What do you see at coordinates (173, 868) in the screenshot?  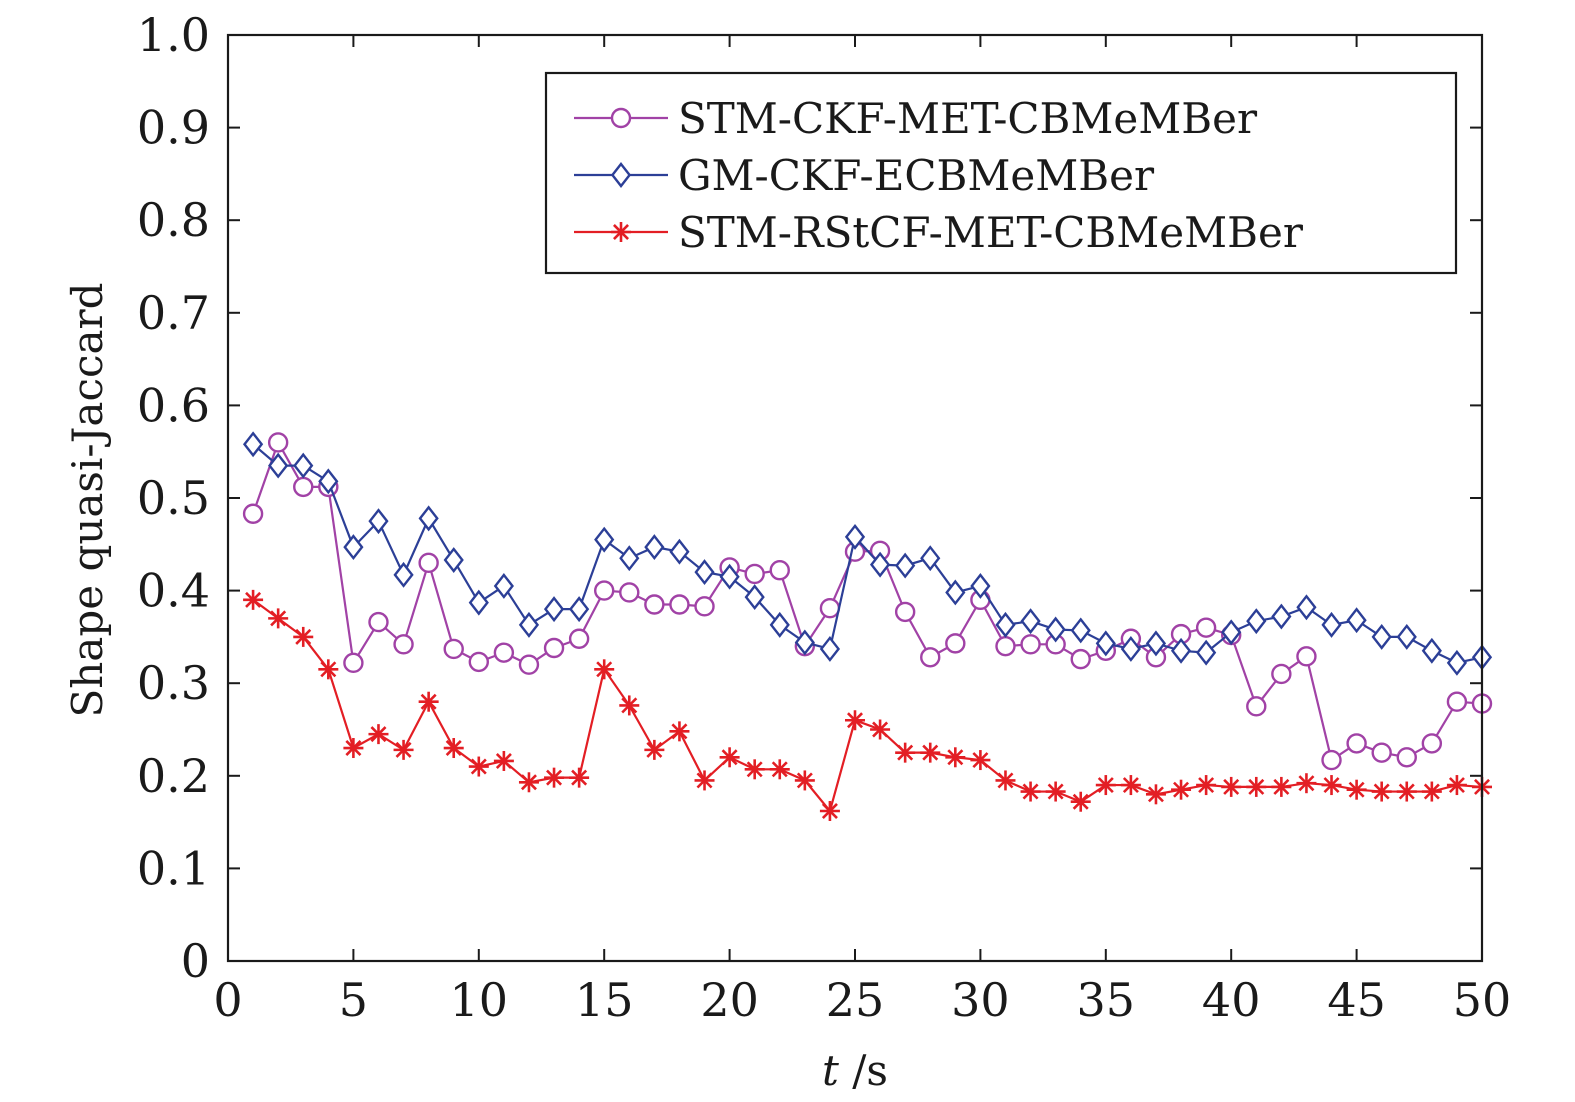 I see `y-tick-label: 0.1` at bounding box center [173, 868].